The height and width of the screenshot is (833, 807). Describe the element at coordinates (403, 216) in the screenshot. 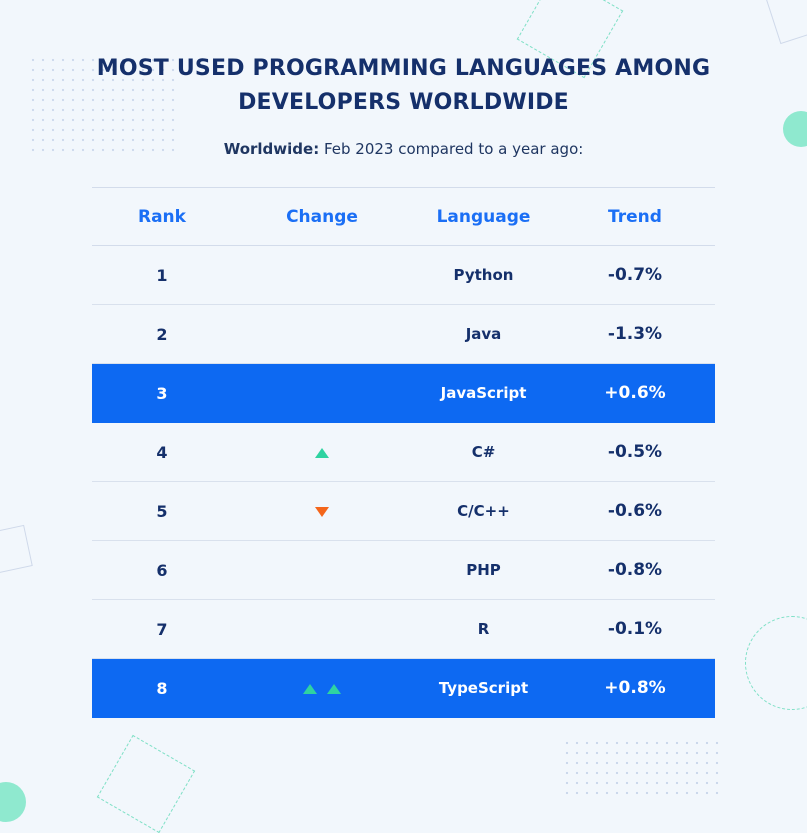

I see `table-header-row: Rank Change Language Trend` at that location.